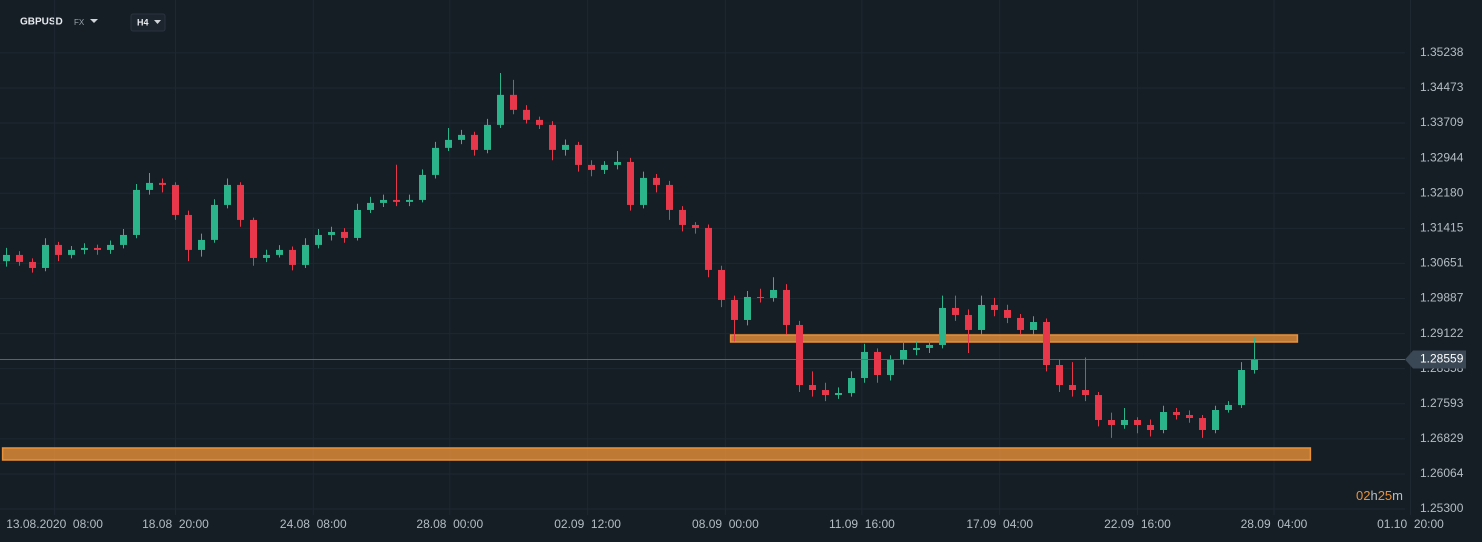  I want to click on countdown: 02h25m, so click(1379, 495).